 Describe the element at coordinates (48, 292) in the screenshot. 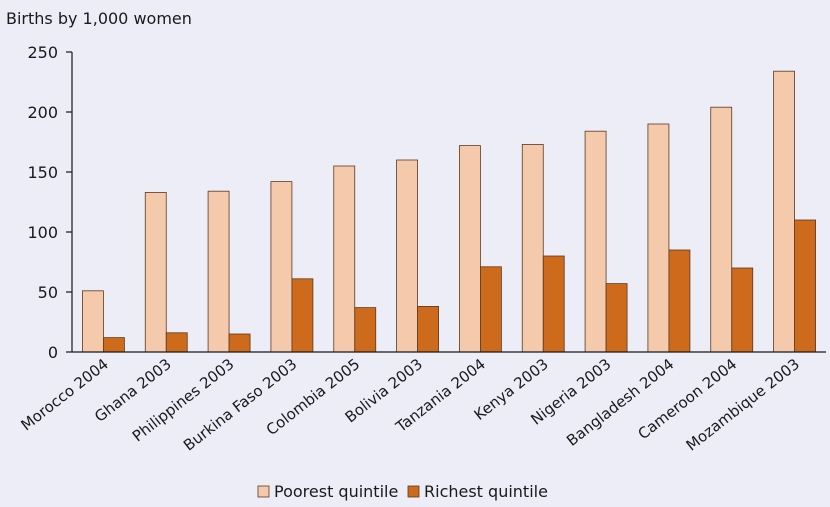

I see `y-tick-label: 50` at that location.